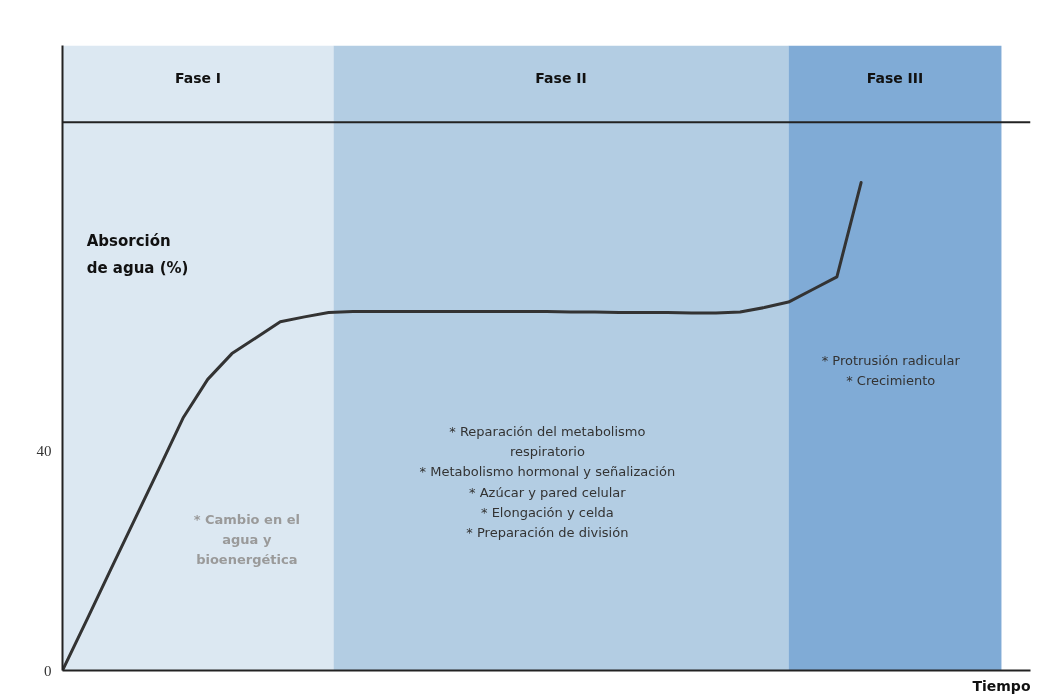 Image resolution: width=1039 pixels, height=698 pixels. I want to click on y-tick-label: 0, so click(48, 670).